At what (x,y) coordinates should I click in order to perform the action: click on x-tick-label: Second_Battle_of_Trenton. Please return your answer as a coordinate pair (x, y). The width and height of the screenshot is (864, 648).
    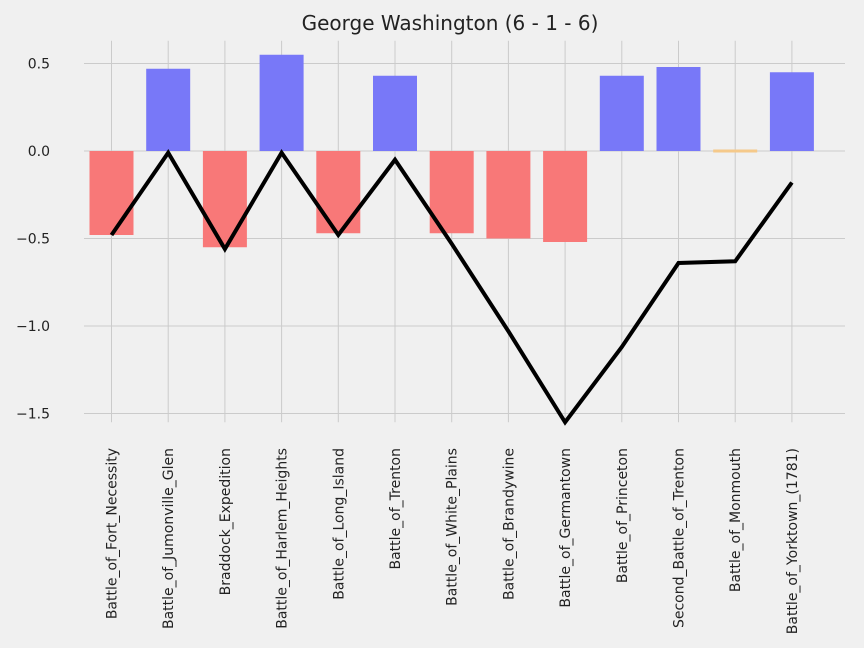
    Looking at the image, I should click on (680, 538).